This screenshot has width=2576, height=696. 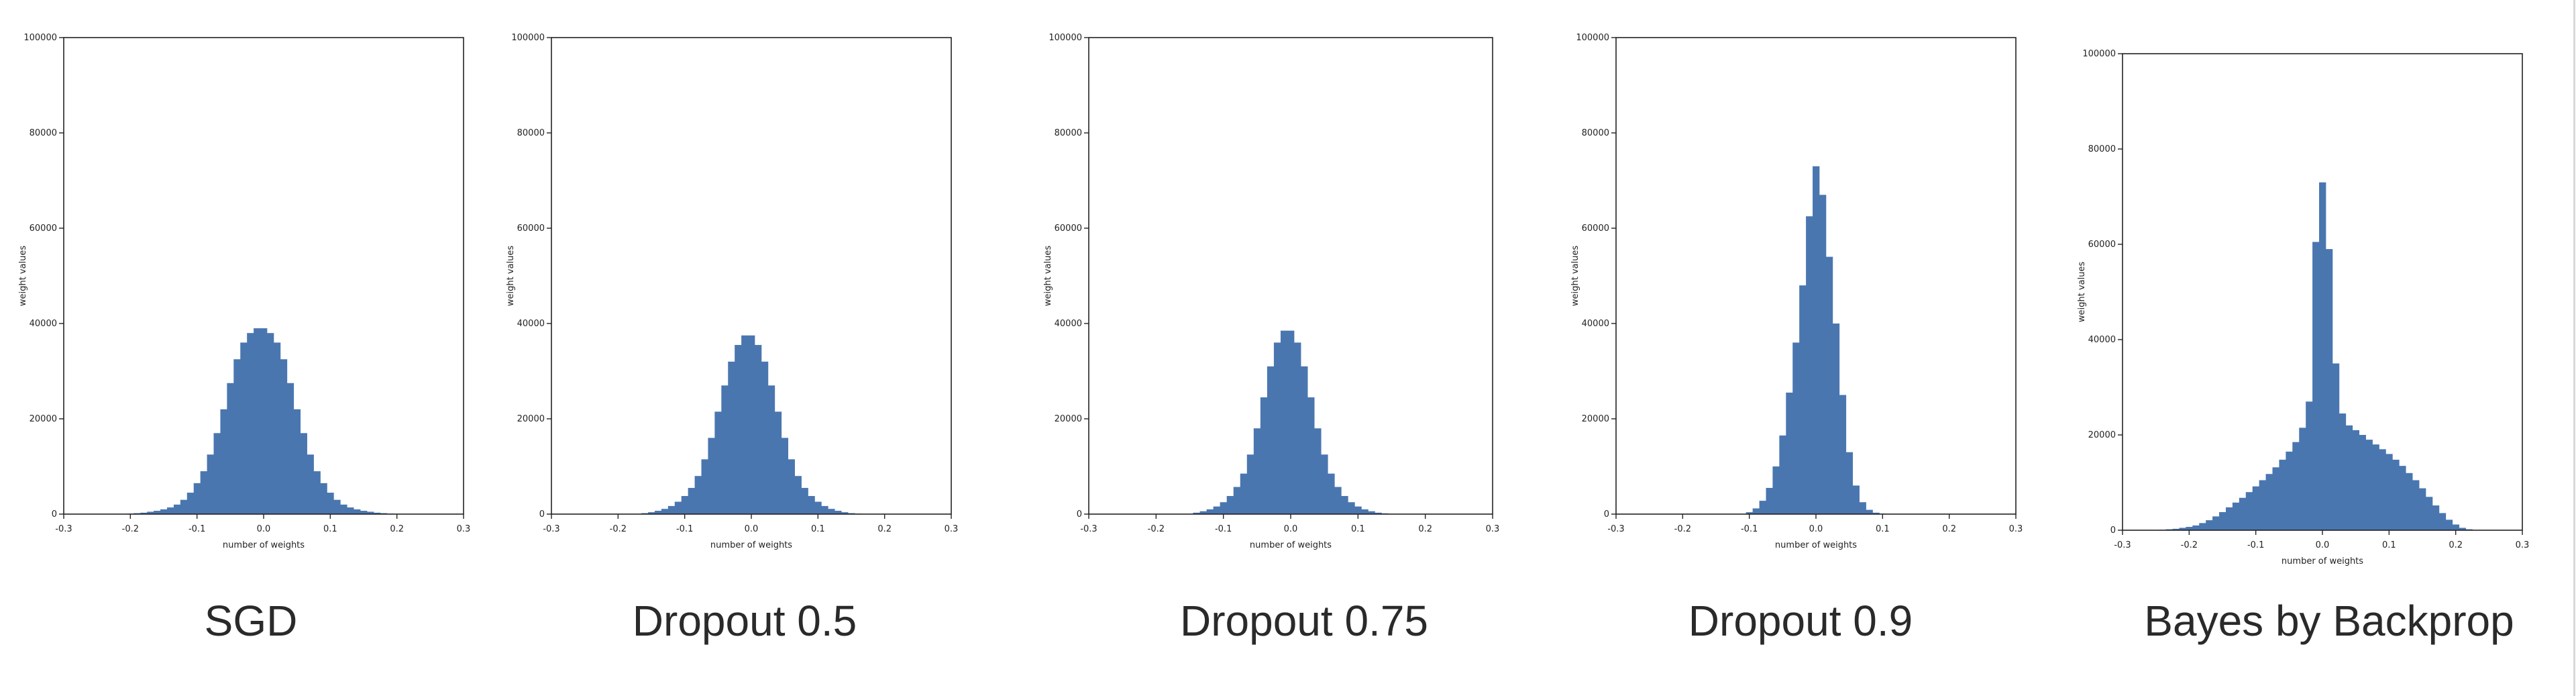 I want to click on x-tick-label: -0.1, so click(x=197, y=529).